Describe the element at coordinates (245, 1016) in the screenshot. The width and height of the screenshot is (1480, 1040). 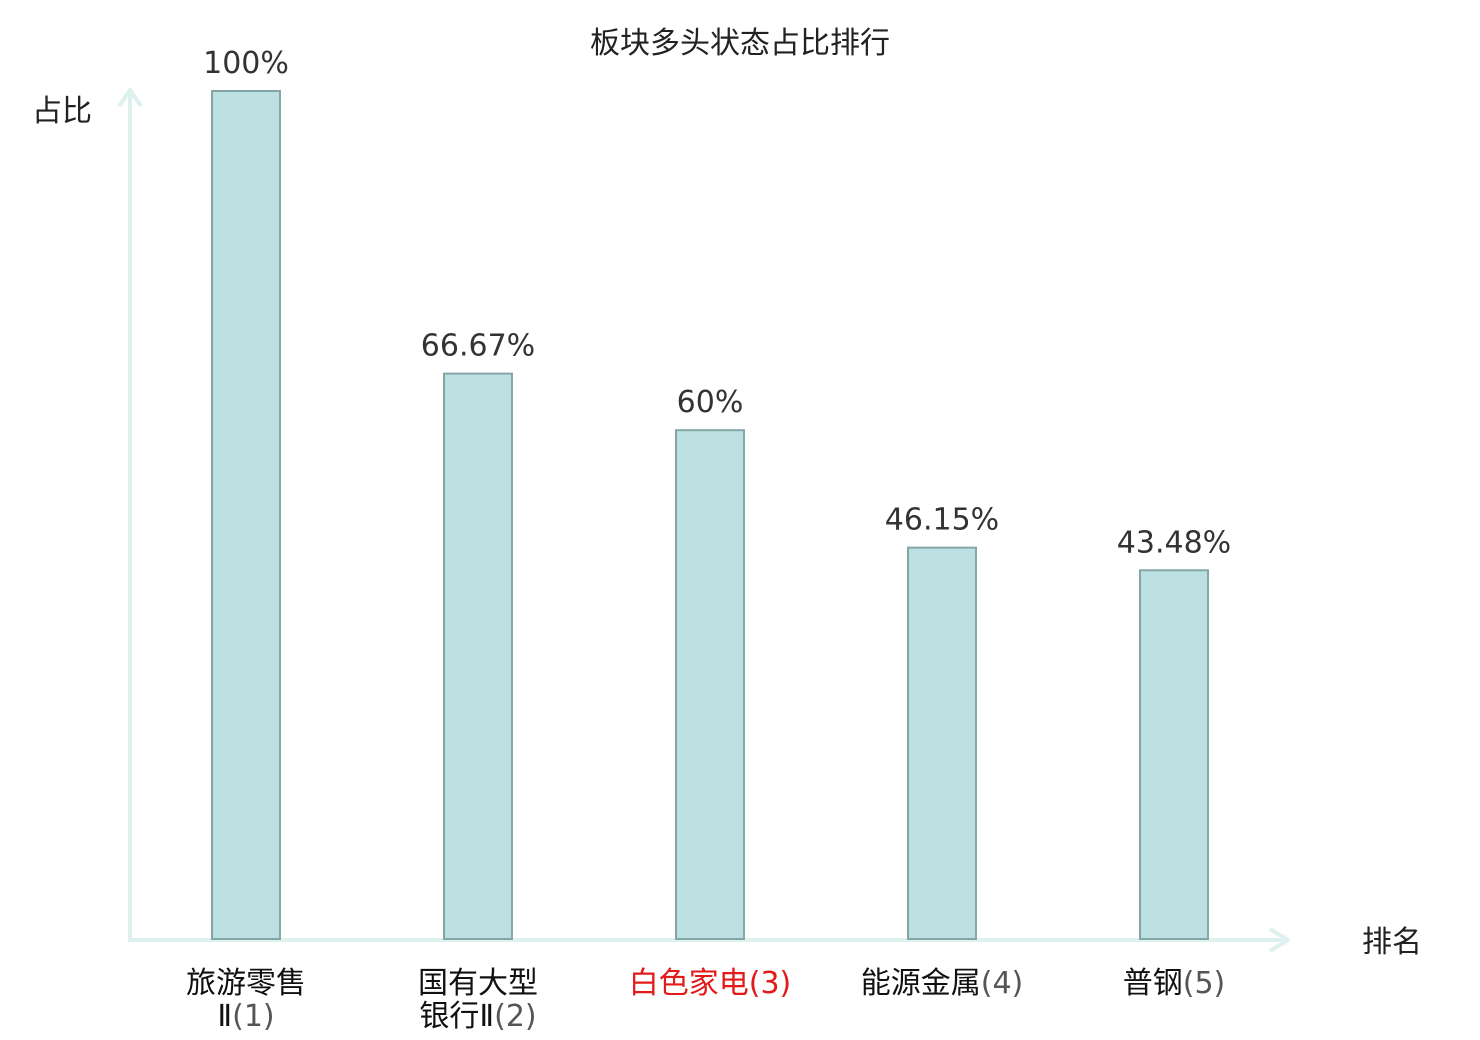
I see `category-label-1-line2: Ⅱ(1)` at that location.